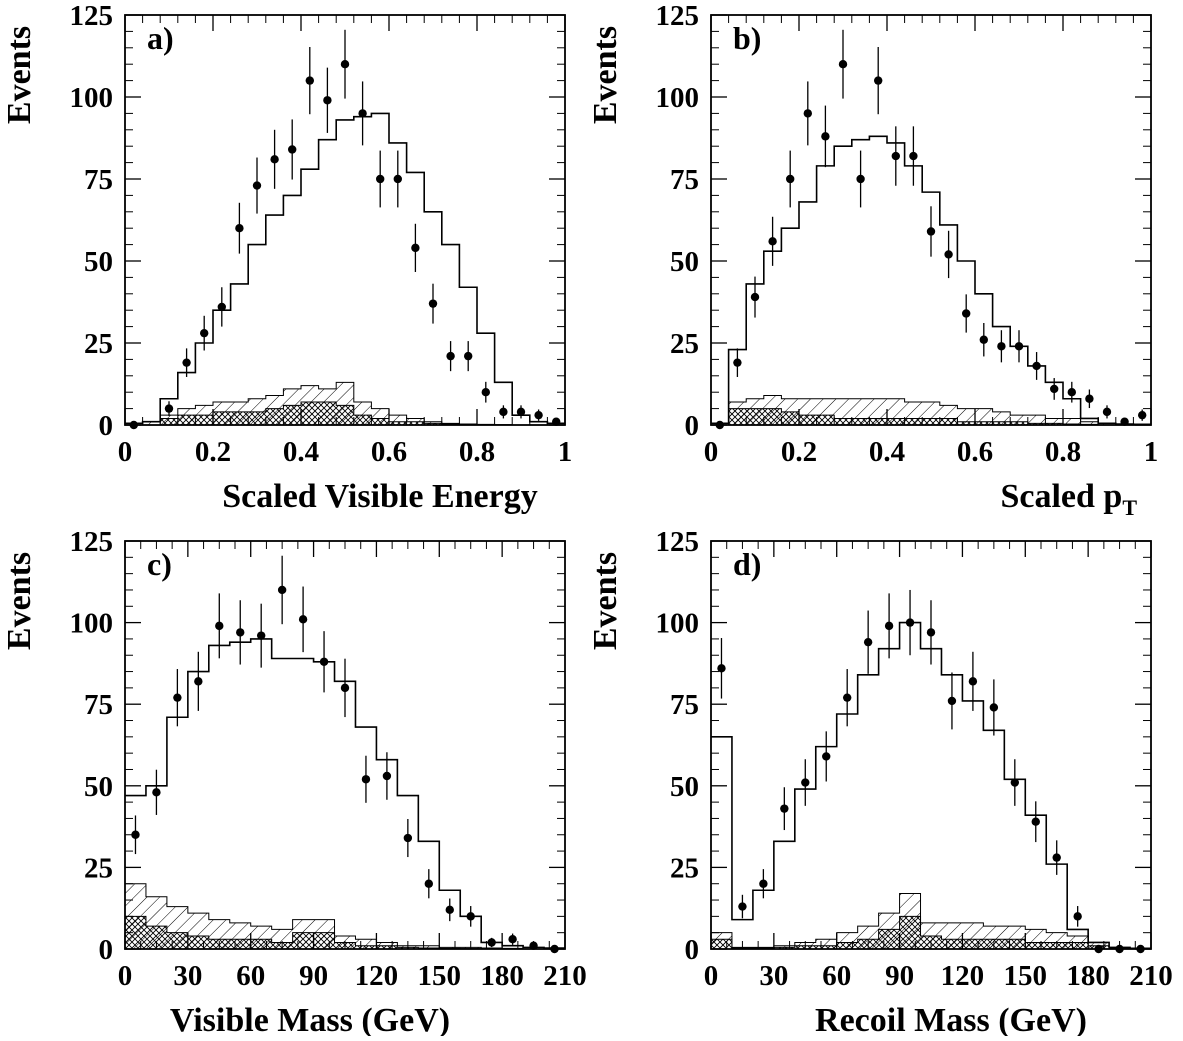  What do you see at coordinates (159, 564) in the screenshot?
I see `panel-label: c)` at bounding box center [159, 564].